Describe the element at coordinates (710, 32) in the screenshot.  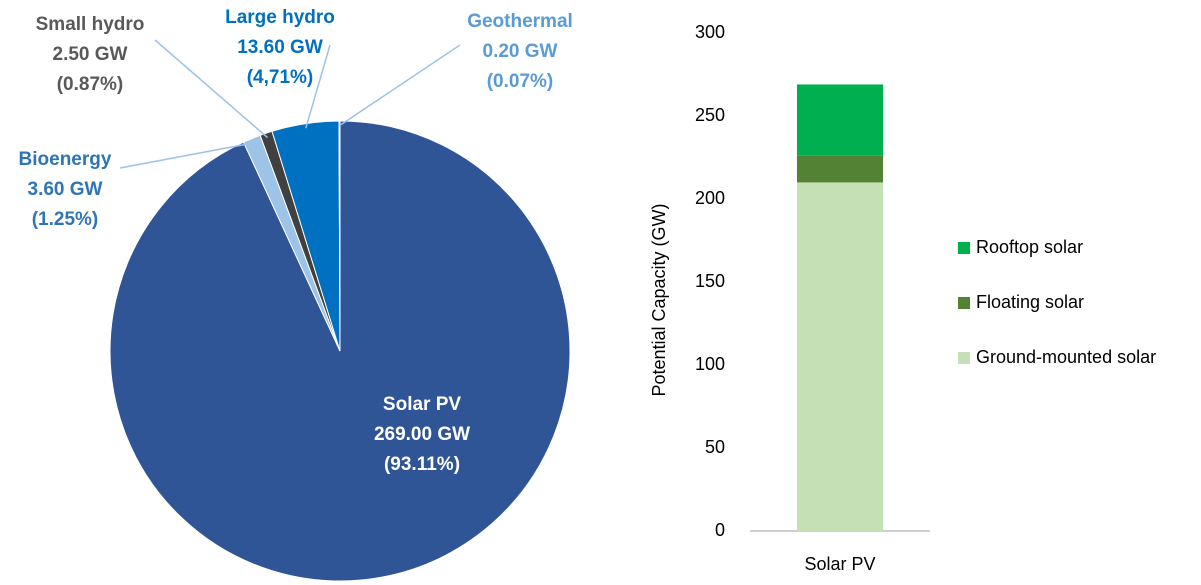
I see `y-tick-label: 300` at that location.